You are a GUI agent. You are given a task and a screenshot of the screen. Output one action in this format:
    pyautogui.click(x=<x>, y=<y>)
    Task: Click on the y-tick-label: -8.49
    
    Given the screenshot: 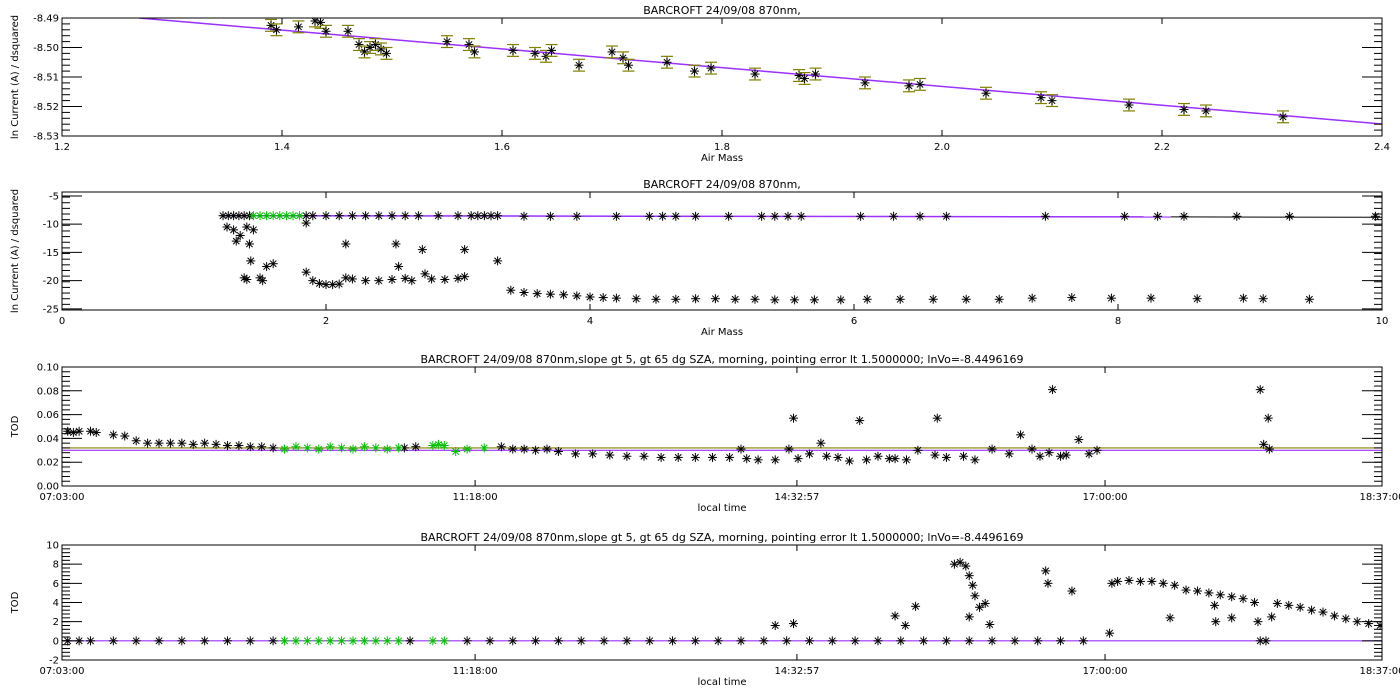 What is the action you would take?
    pyautogui.click(x=46, y=19)
    